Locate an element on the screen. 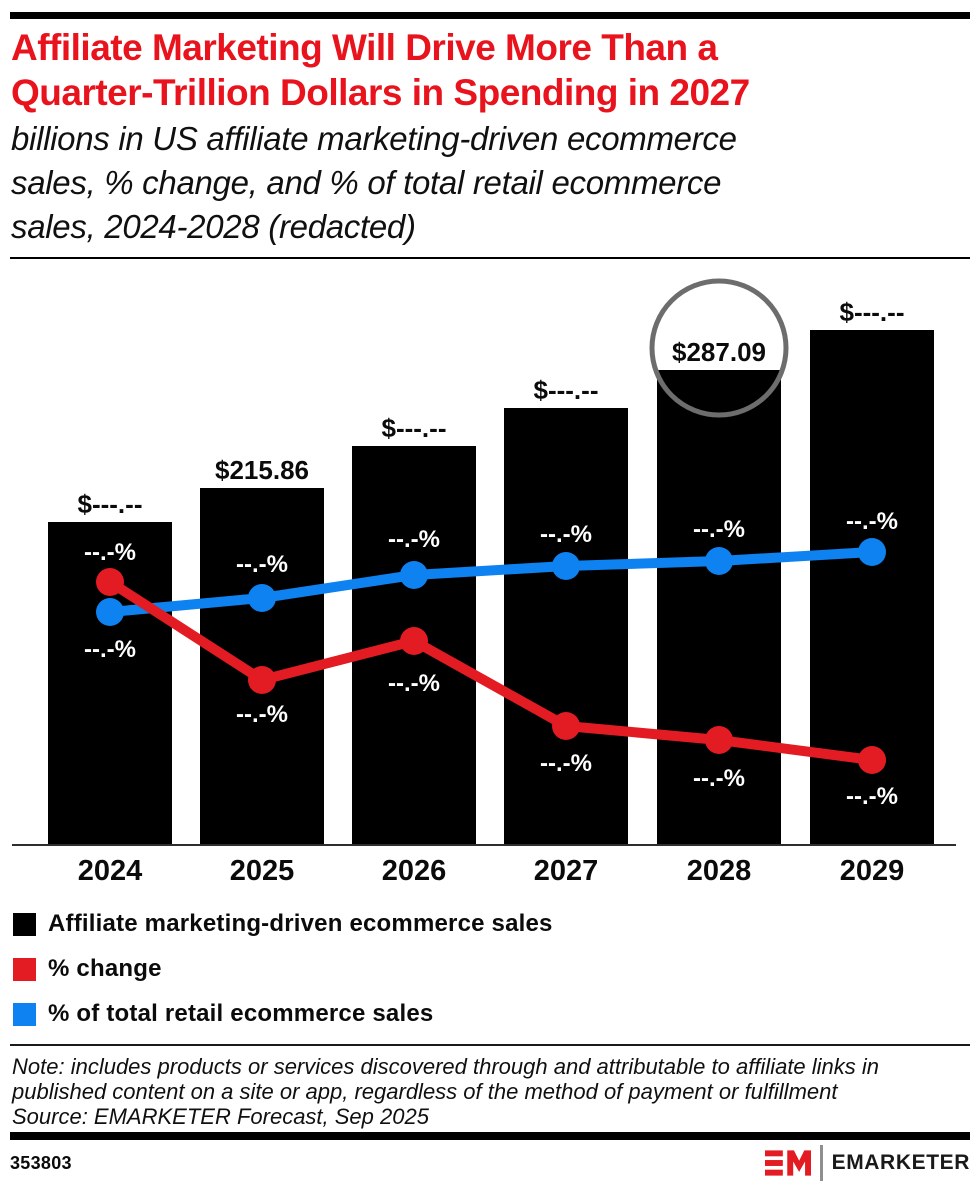  legend-label-pct-change: % change is located at coordinates (105, 968).